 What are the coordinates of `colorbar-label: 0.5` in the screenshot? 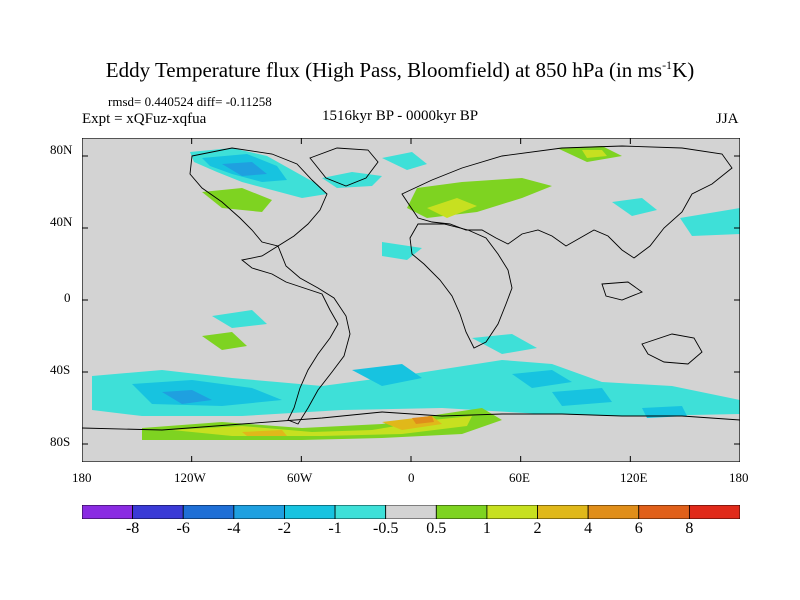 It's located at (436, 528).